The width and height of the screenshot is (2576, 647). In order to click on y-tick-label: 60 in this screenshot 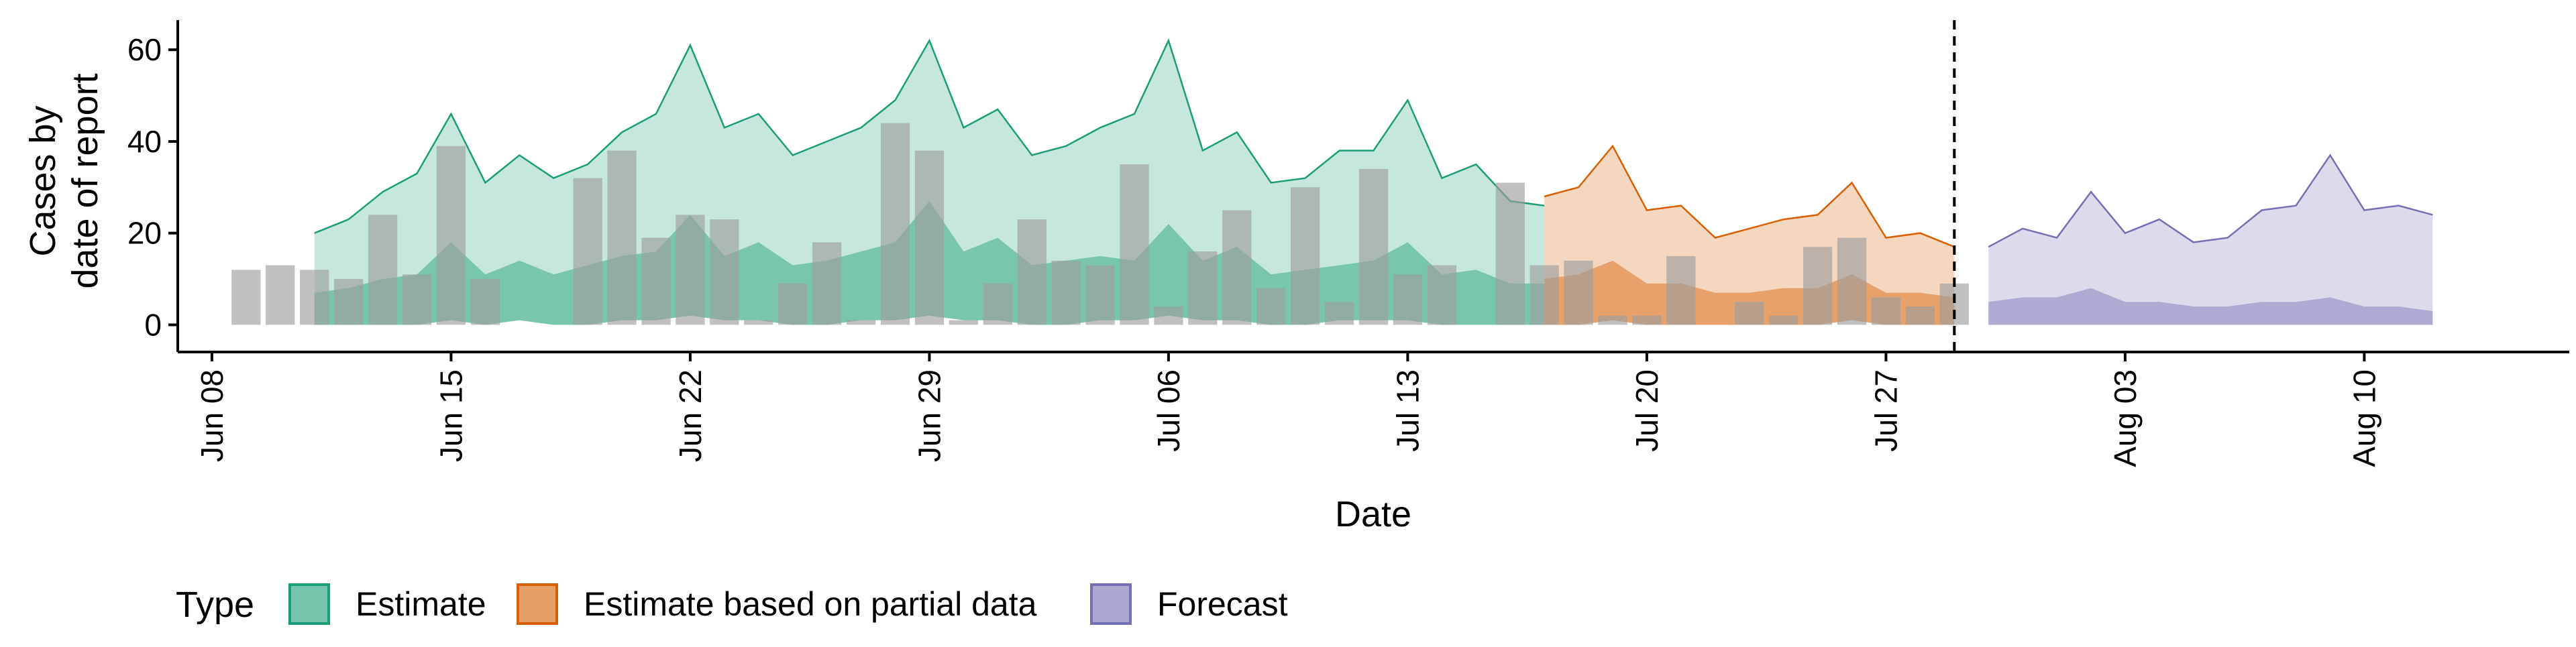, I will do `click(144, 50)`.